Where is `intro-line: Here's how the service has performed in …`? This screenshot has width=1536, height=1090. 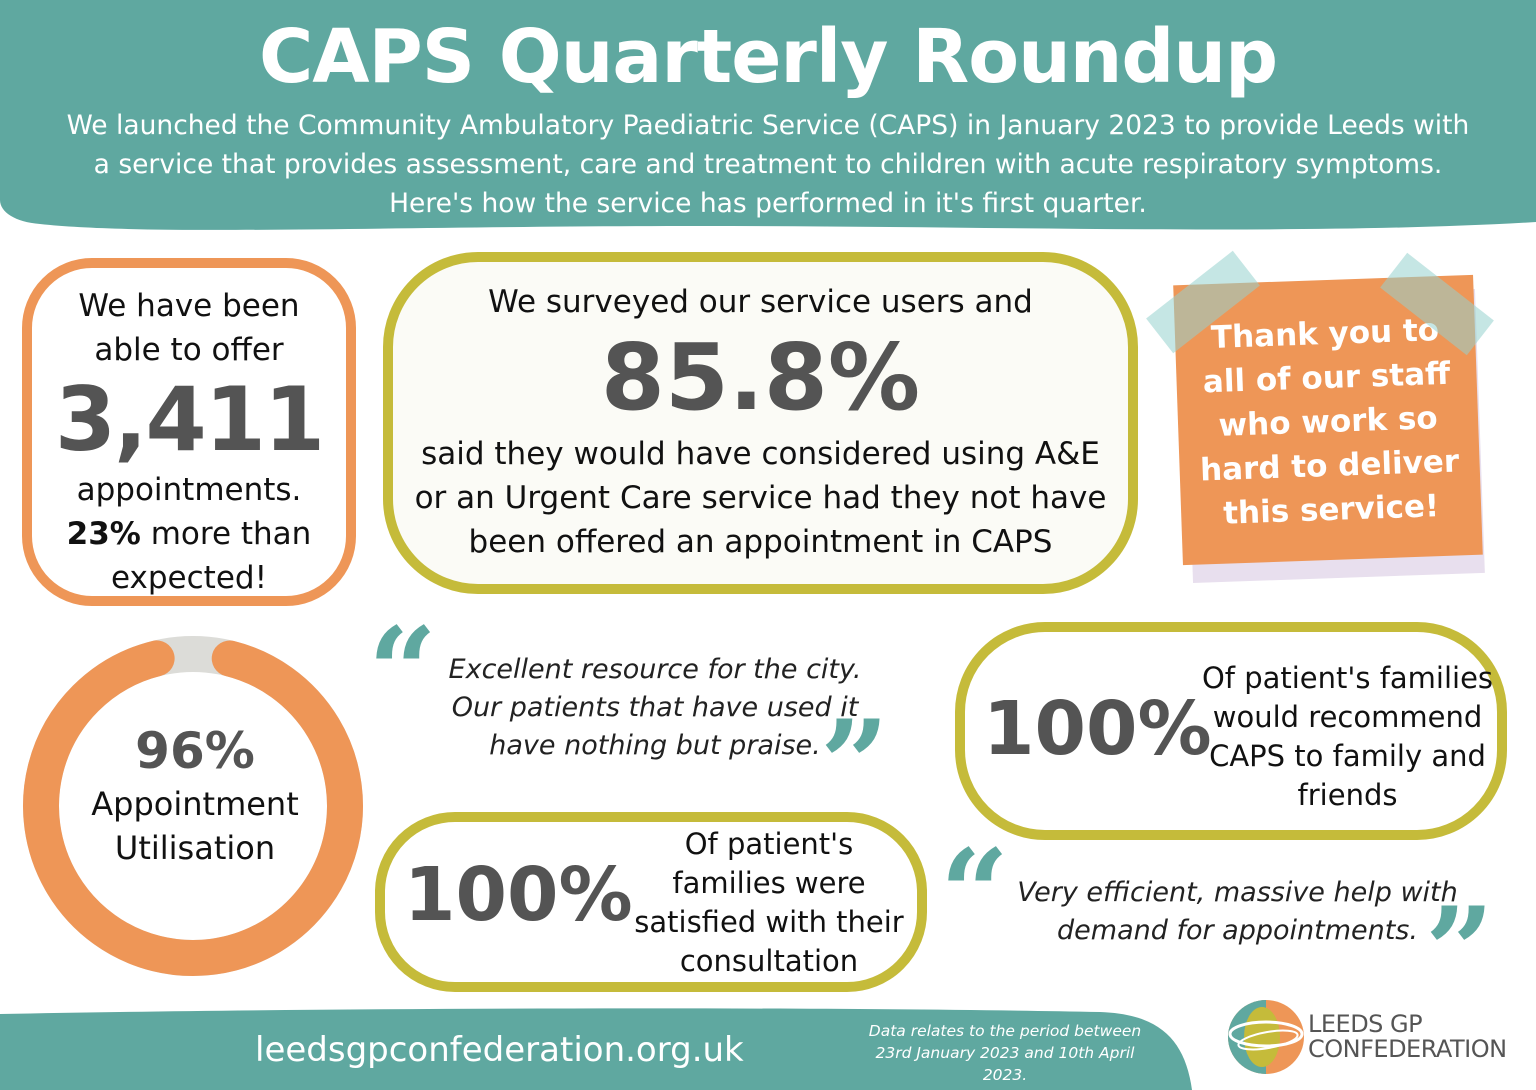
intro-line: Here's how the service has performed in … is located at coordinates (768, 203).